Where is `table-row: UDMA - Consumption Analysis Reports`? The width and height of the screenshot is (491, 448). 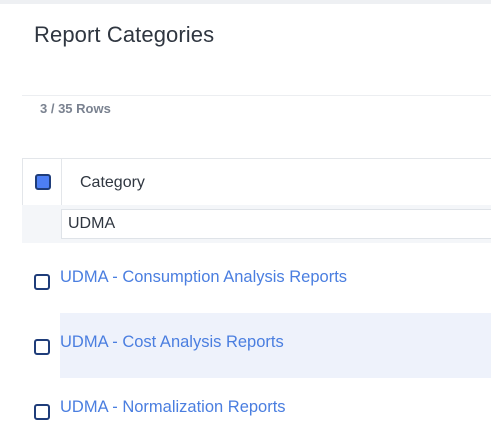
table-row: UDMA - Consumption Analysis Reports is located at coordinates (256, 280).